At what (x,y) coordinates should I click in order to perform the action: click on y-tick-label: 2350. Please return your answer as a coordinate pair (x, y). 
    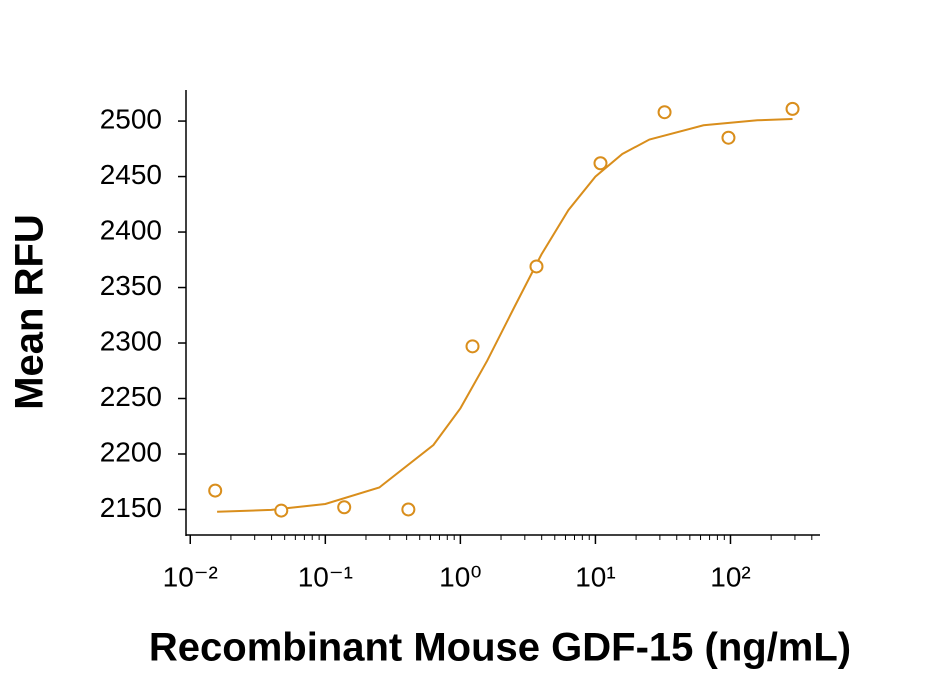
    Looking at the image, I should click on (131, 285).